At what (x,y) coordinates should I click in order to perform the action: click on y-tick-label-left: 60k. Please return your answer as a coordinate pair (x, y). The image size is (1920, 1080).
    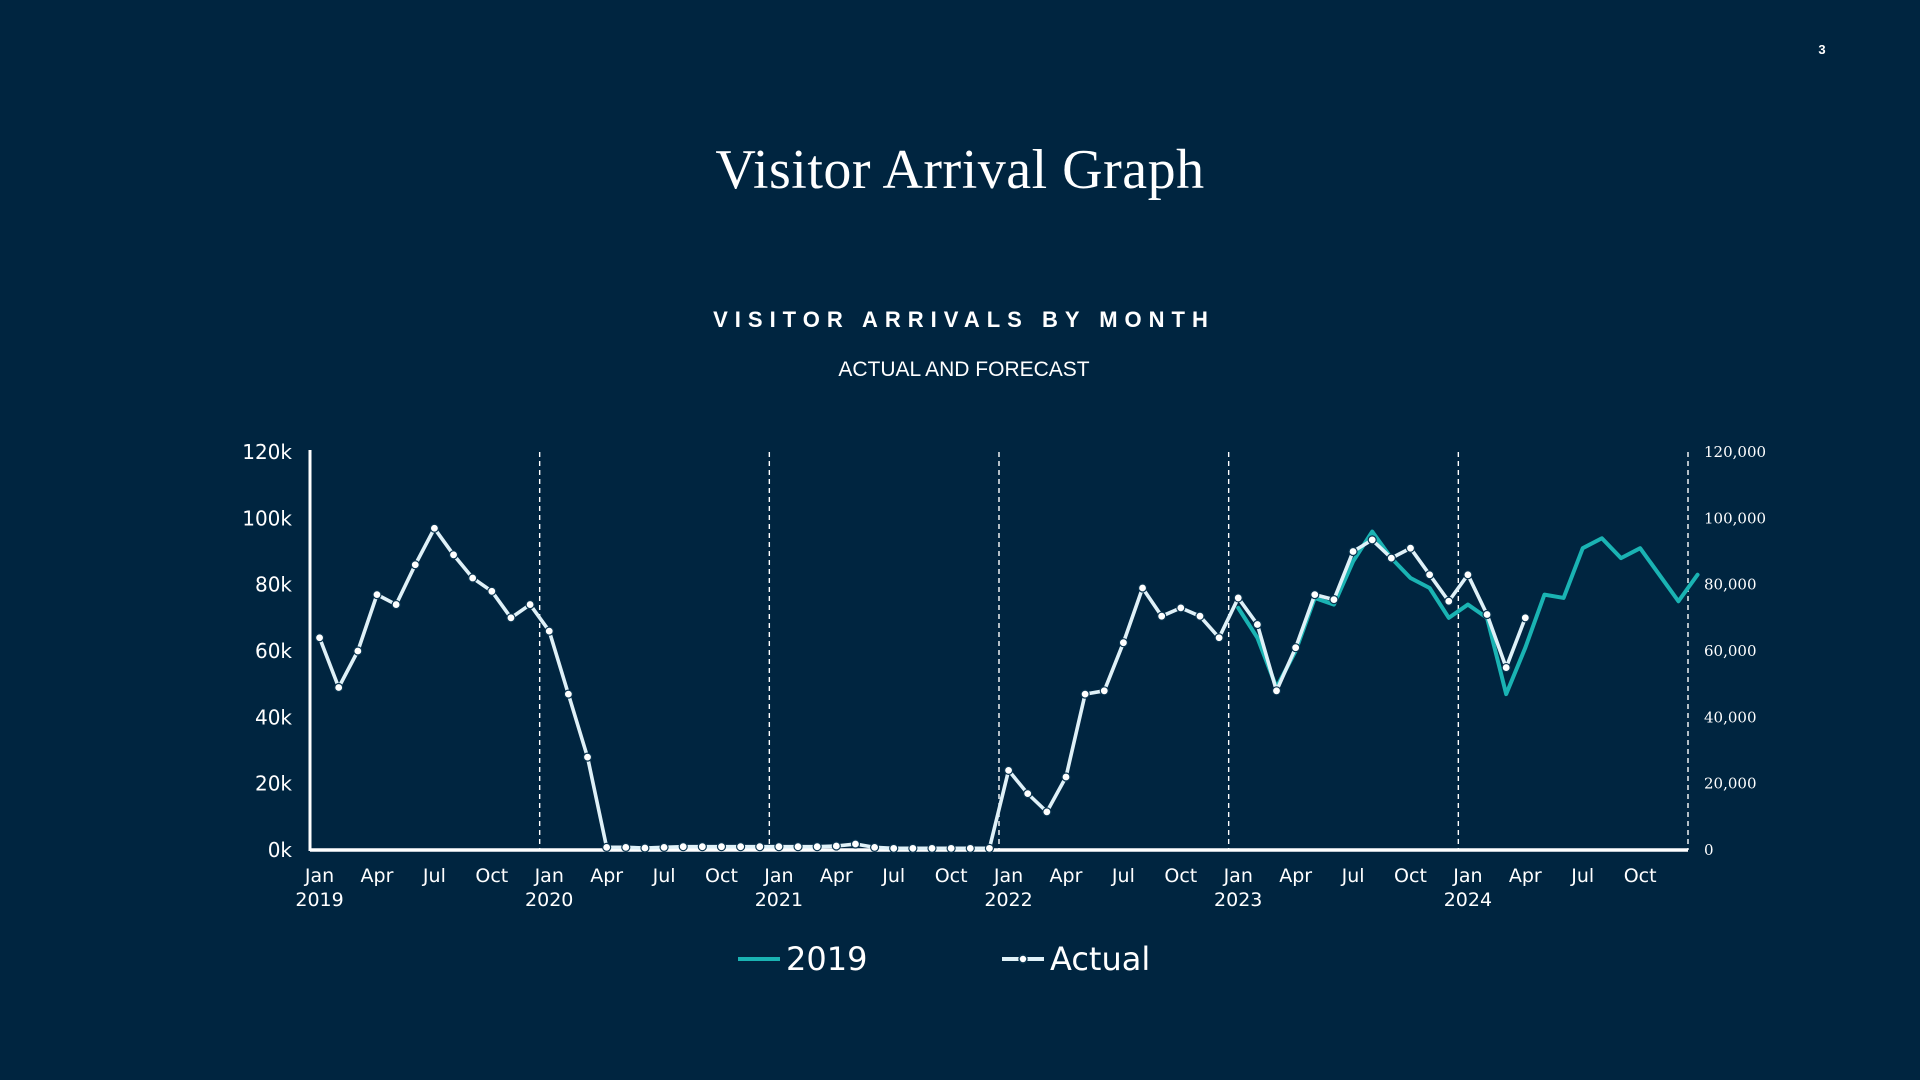
    Looking at the image, I should click on (273, 651).